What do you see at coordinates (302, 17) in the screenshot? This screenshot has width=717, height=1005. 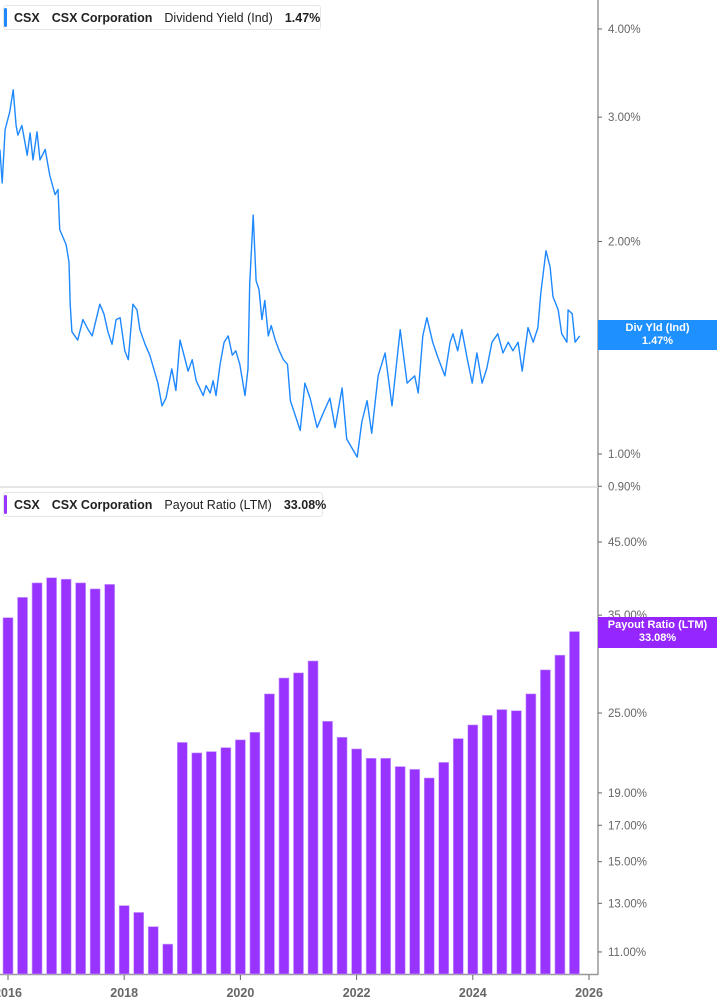 I see `legend-value: 1.47%` at bounding box center [302, 17].